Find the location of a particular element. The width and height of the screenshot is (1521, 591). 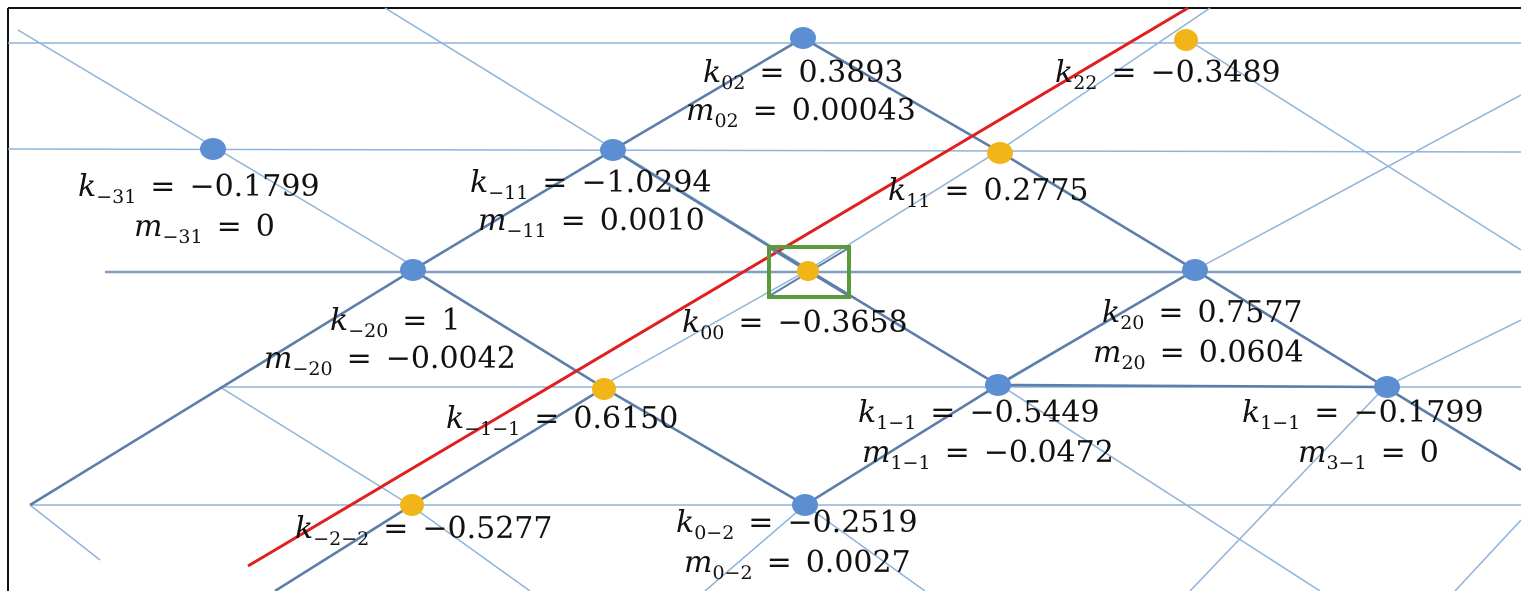

label-m-31: m−31 = 0 is located at coordinates (204, 228).